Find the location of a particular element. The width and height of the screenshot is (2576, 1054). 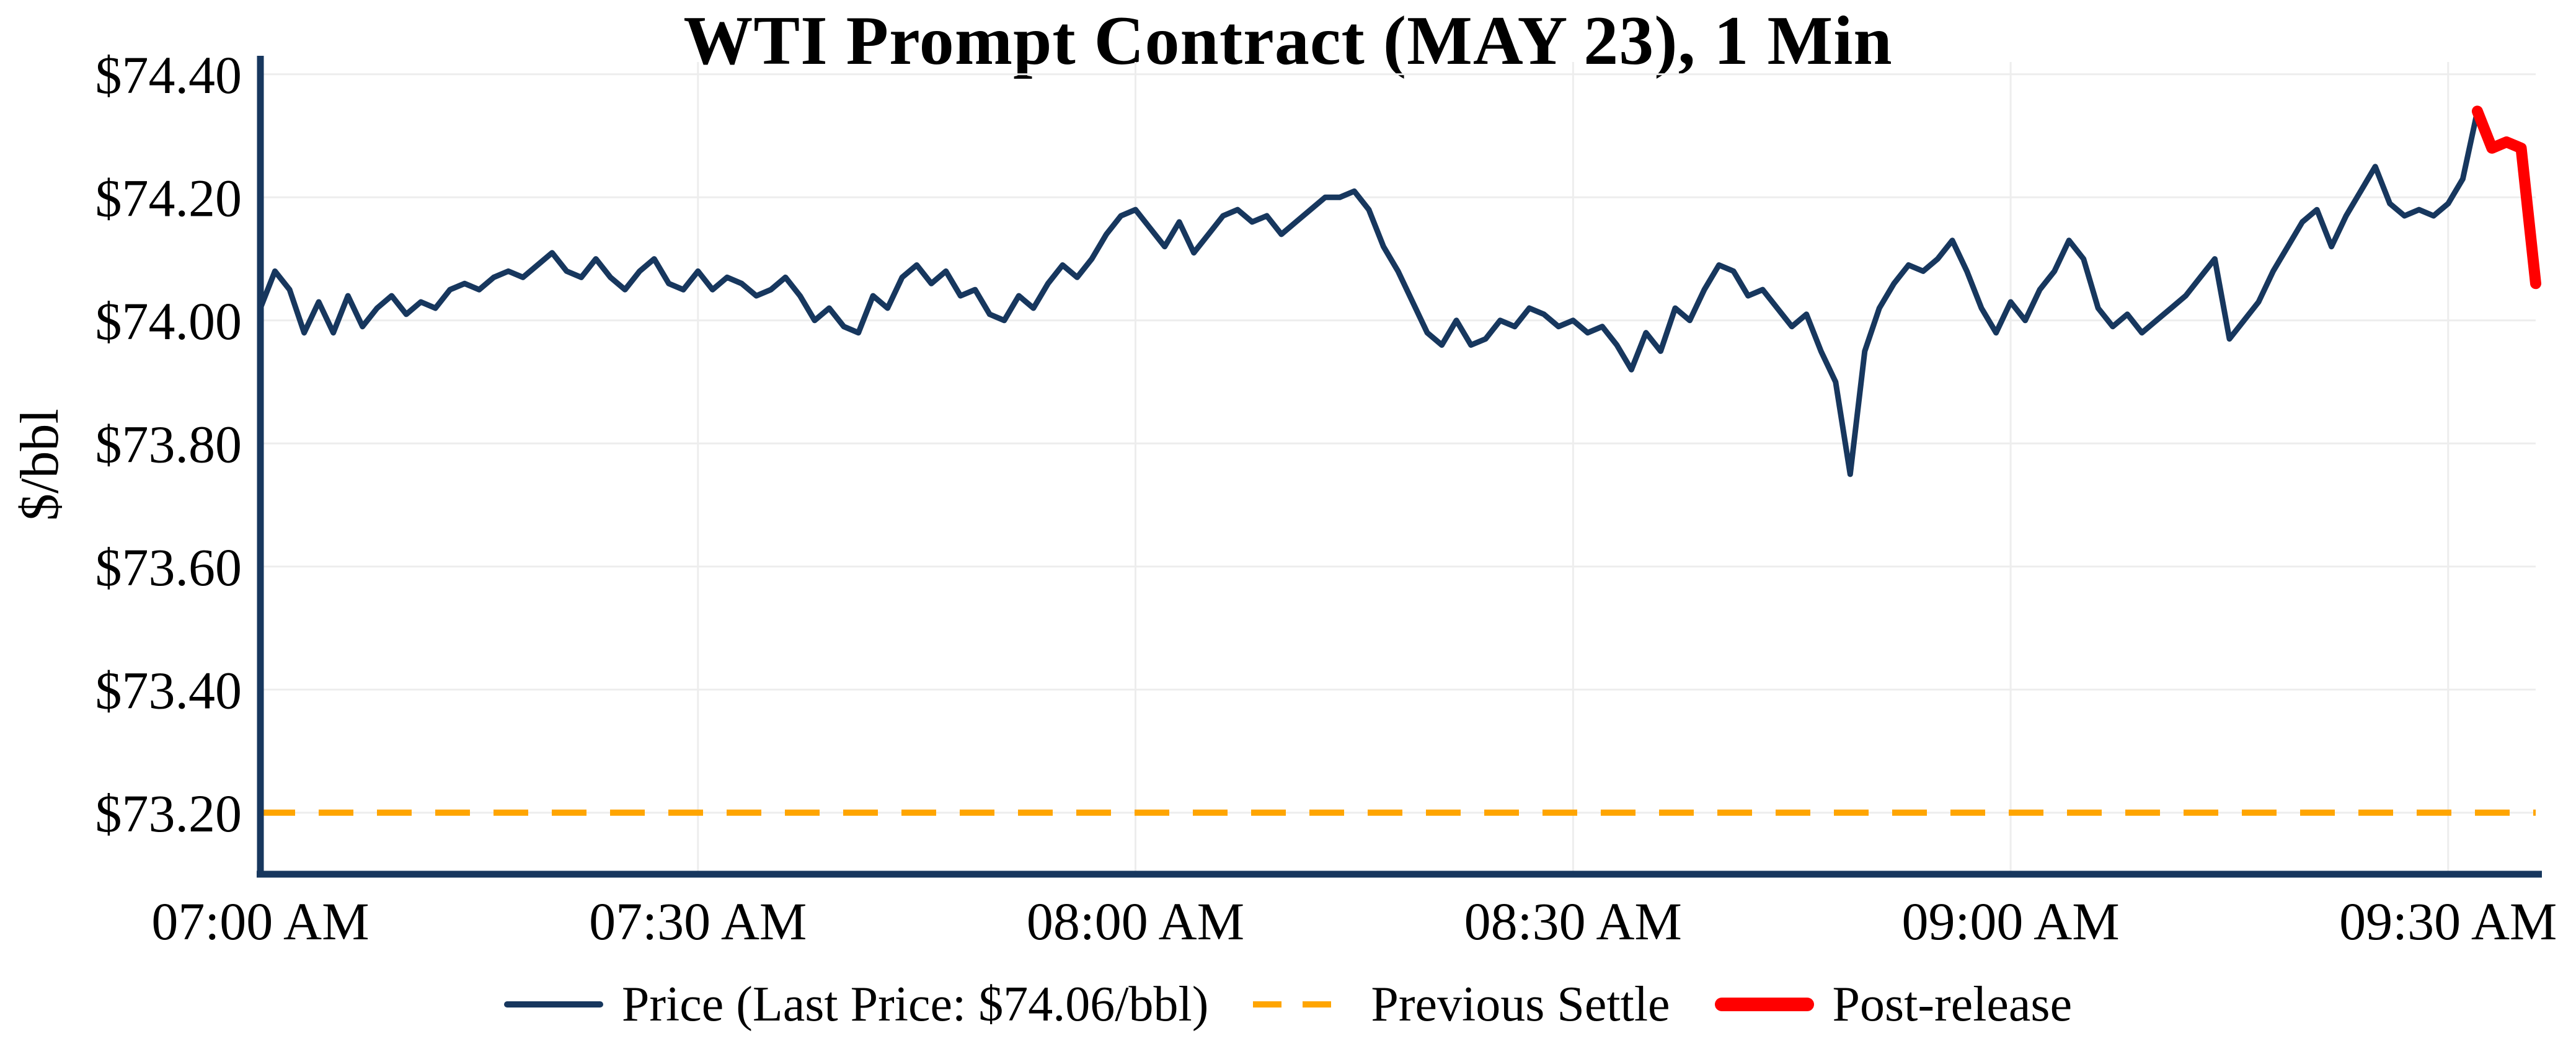

post-release-line is located at coordinates (2506, 197).